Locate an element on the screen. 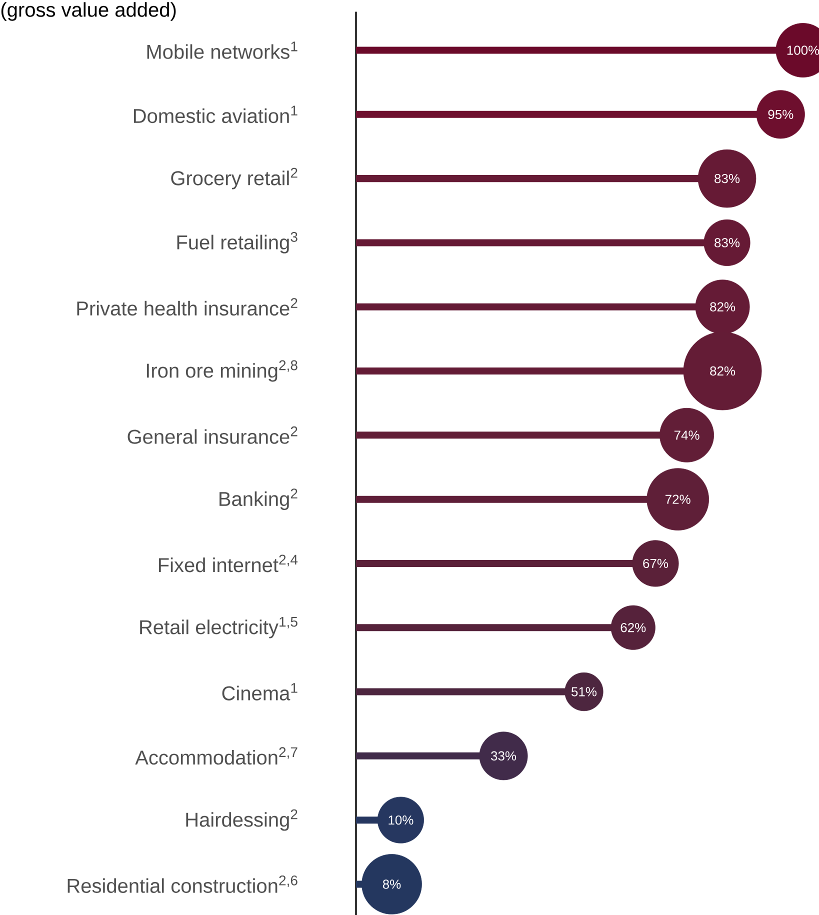 This screenshot has height=915, width=819. y-tick-label: Fixed internet$^{2,4}$ is located at coordinates (228, 563).